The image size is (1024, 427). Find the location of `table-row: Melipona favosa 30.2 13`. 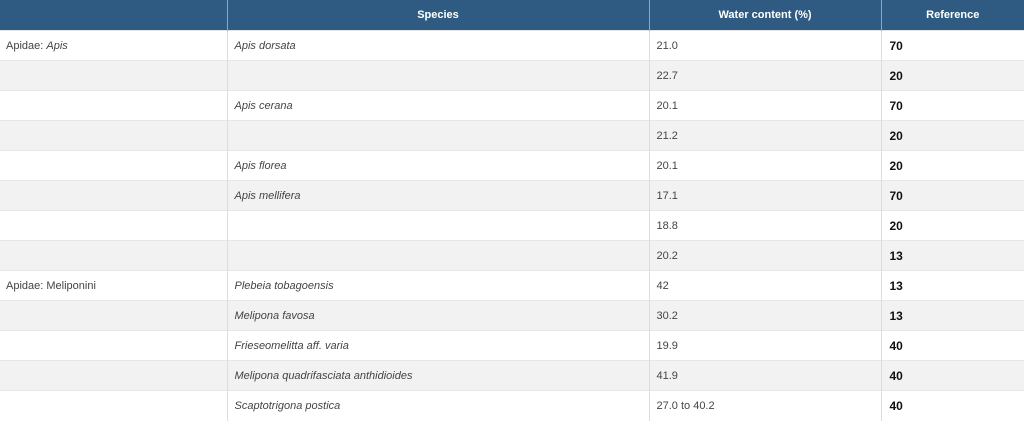

table-row: Melipona favosa 30.2 13 is located at coordinates (512, 315).